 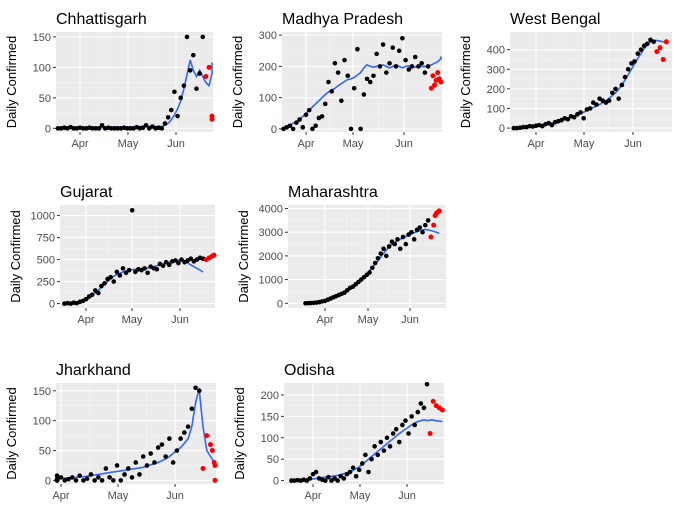 I want to click on y-axis-label: Daily Confirmed, so click(x=15, y=256).